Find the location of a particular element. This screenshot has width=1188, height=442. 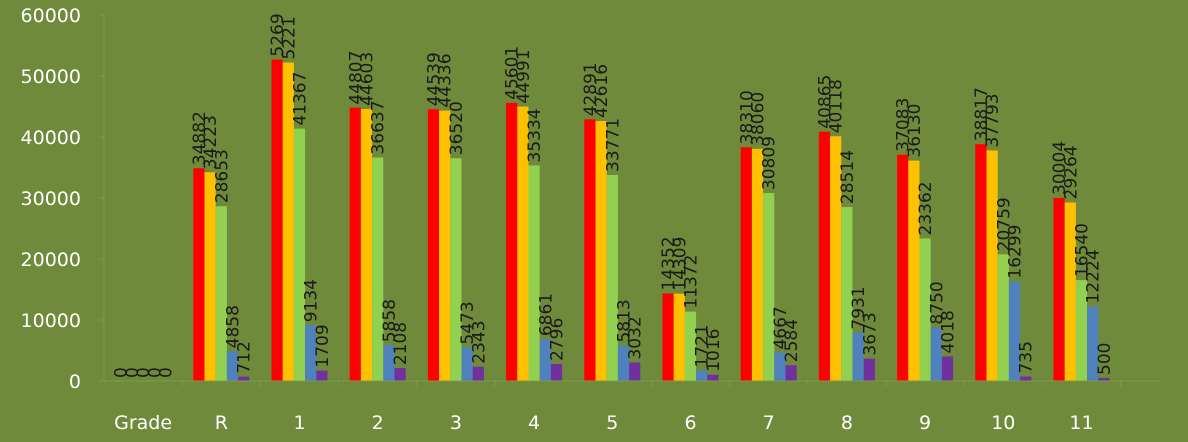

x-tick-label: R is located at coordinates (221, 423).